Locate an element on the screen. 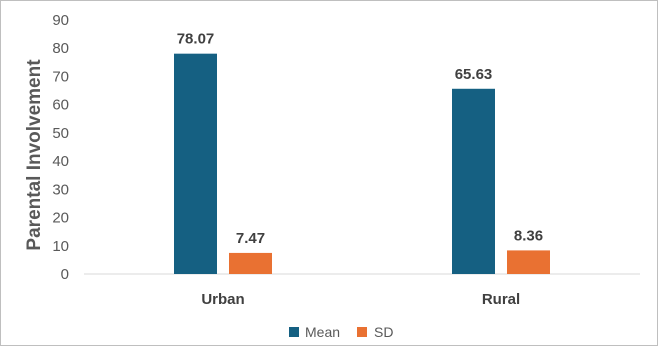 The height and width of the screenshot is (346, 658). category-labels: Urban Rural is located at coordinates (360, 299).